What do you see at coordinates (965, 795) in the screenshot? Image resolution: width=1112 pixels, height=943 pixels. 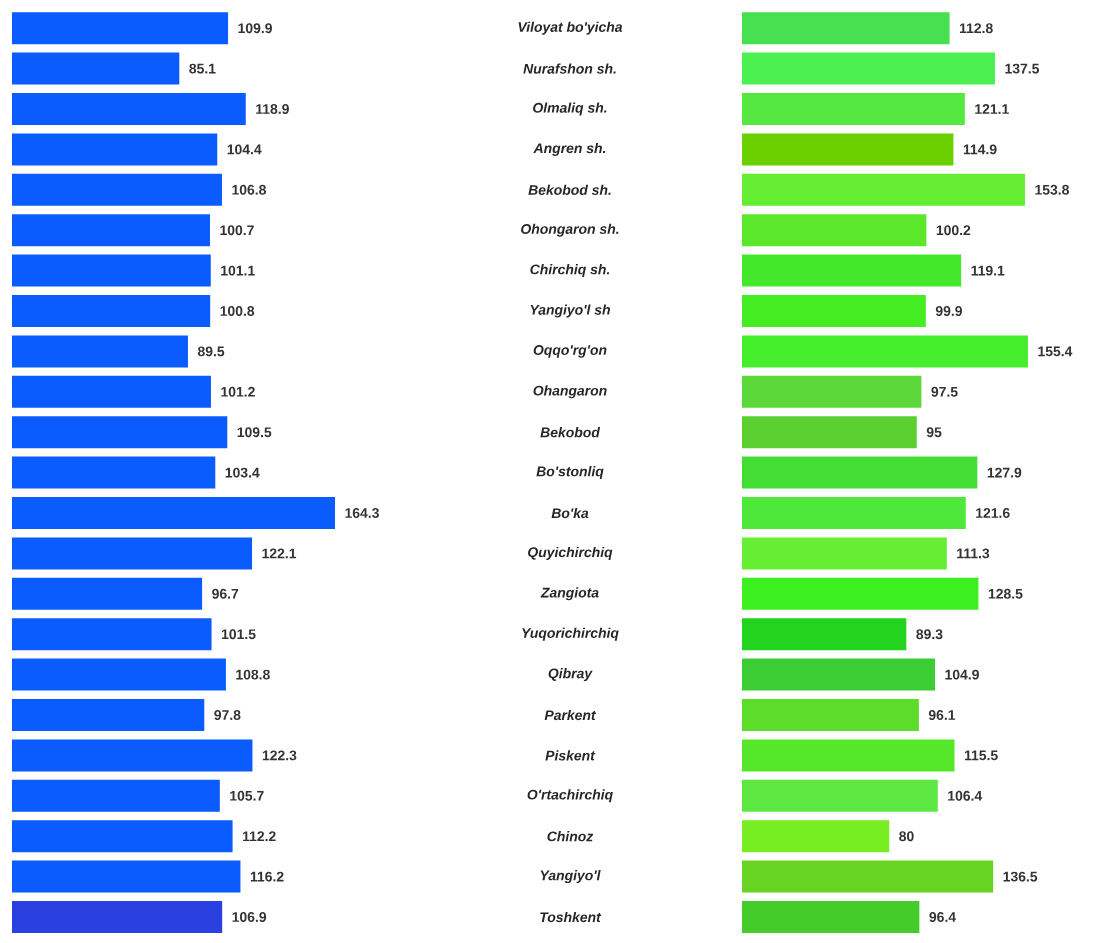 I see `data-label: 106.4` at bounding box center [965, 795].